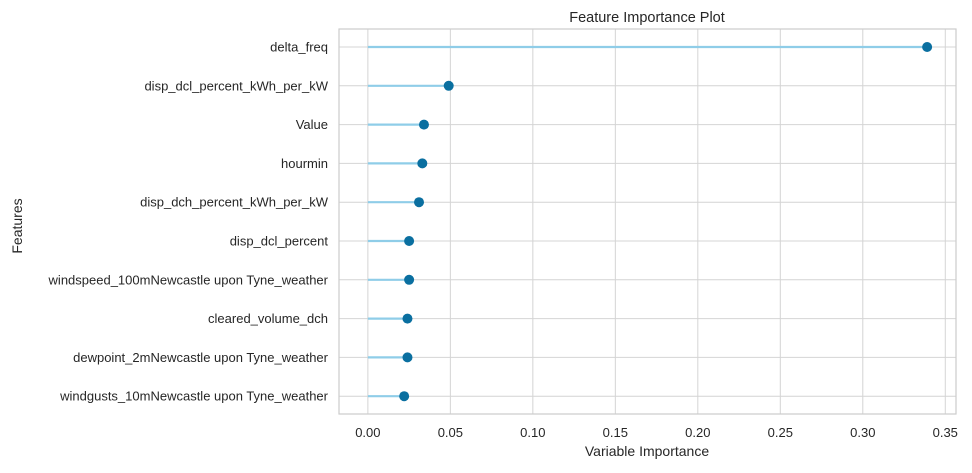 The height and width of the screenshot is (473, 972). What do you see at coordinates (201, 357) in the screenshot?
I see `y-tick-label: dewpoint_2mNewcastle upon Tyne_weather` at bounding box center [201, 357].